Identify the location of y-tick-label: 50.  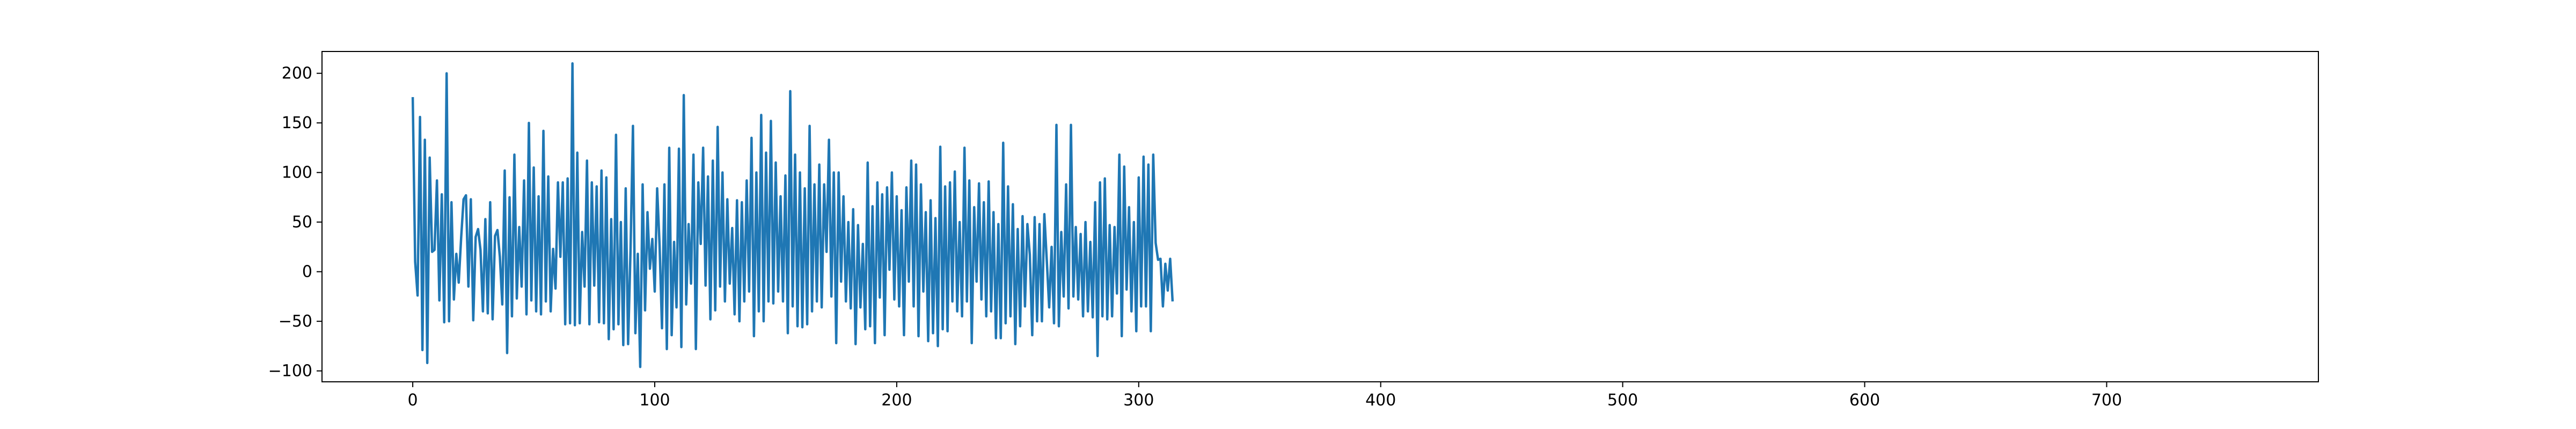
(302, 222).